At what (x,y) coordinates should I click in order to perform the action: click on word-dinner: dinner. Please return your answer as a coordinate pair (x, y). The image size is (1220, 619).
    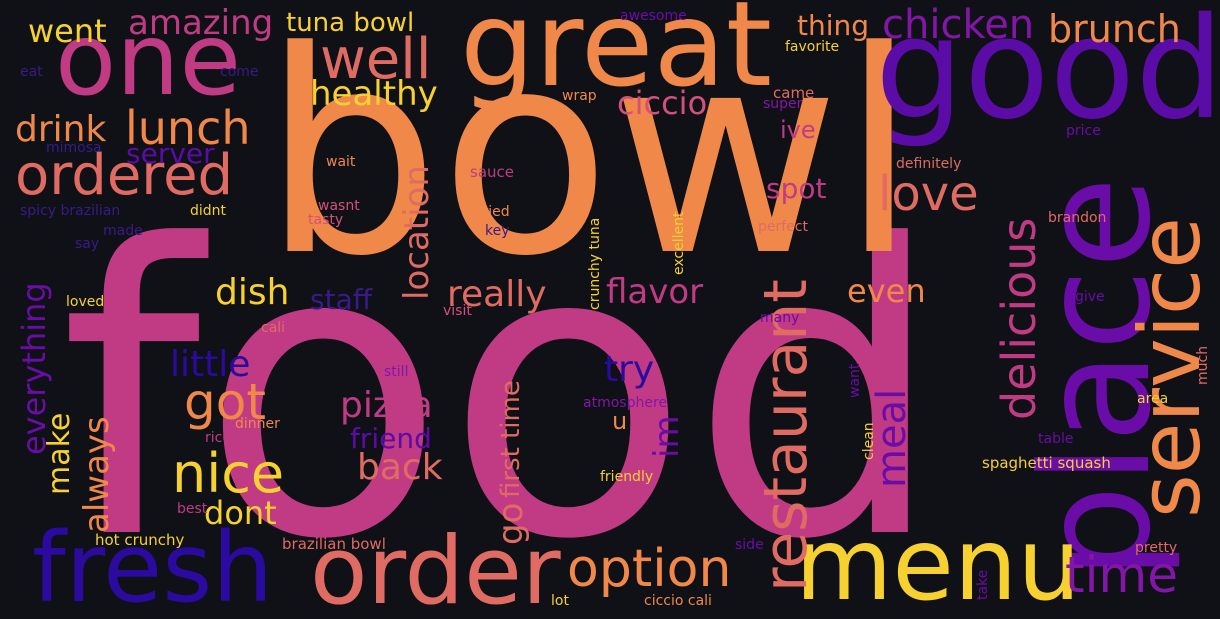
    Looking at the image, I should click on (257, 424).